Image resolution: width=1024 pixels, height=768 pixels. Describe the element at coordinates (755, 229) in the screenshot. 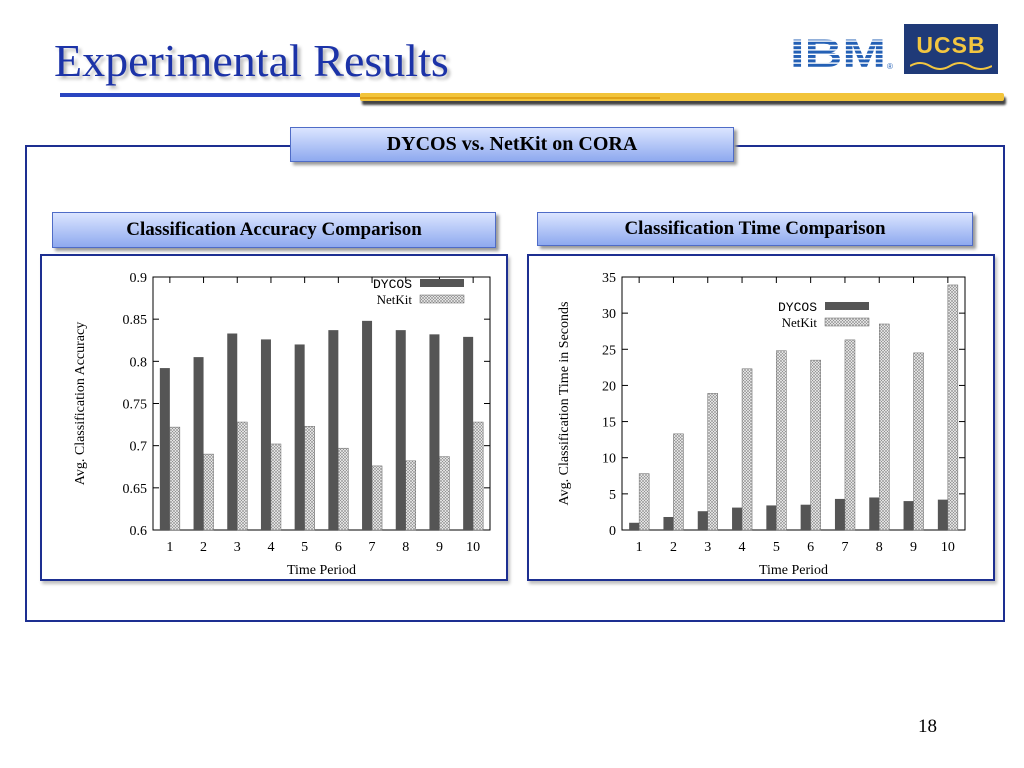

I see `time-chart-label: Classification Time Comparison` at that location.